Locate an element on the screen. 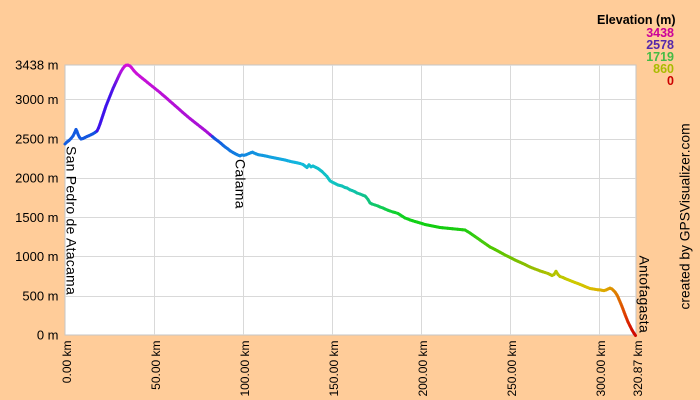 This screenshot has height=400, width=700. svg-text: 150.00 km is located at coordinates (334, 369).